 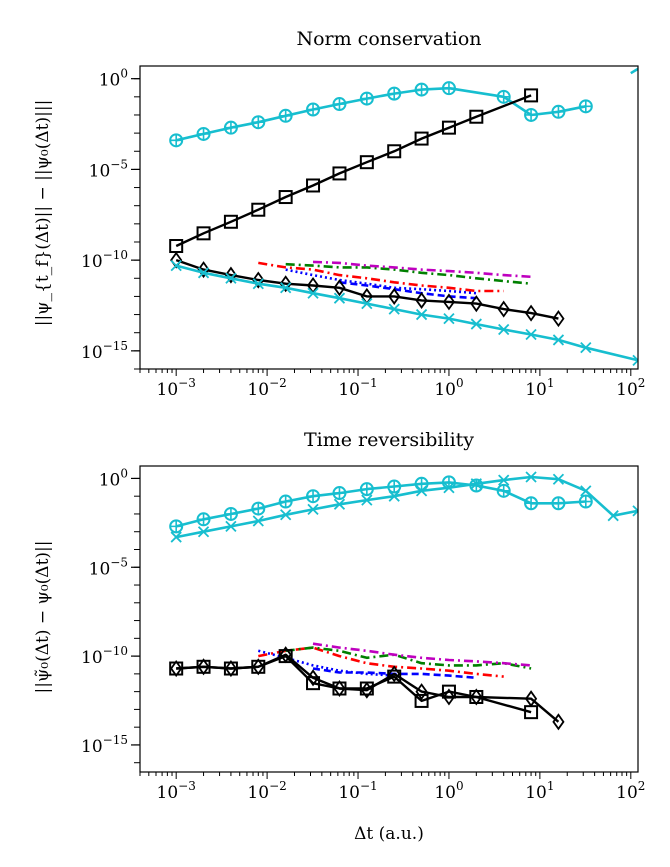 What do you see at coordinates (104, 656) in the screenshot?
I see `y-tick-label: 10⁻¹⁰` at bounding box center [104, 656].